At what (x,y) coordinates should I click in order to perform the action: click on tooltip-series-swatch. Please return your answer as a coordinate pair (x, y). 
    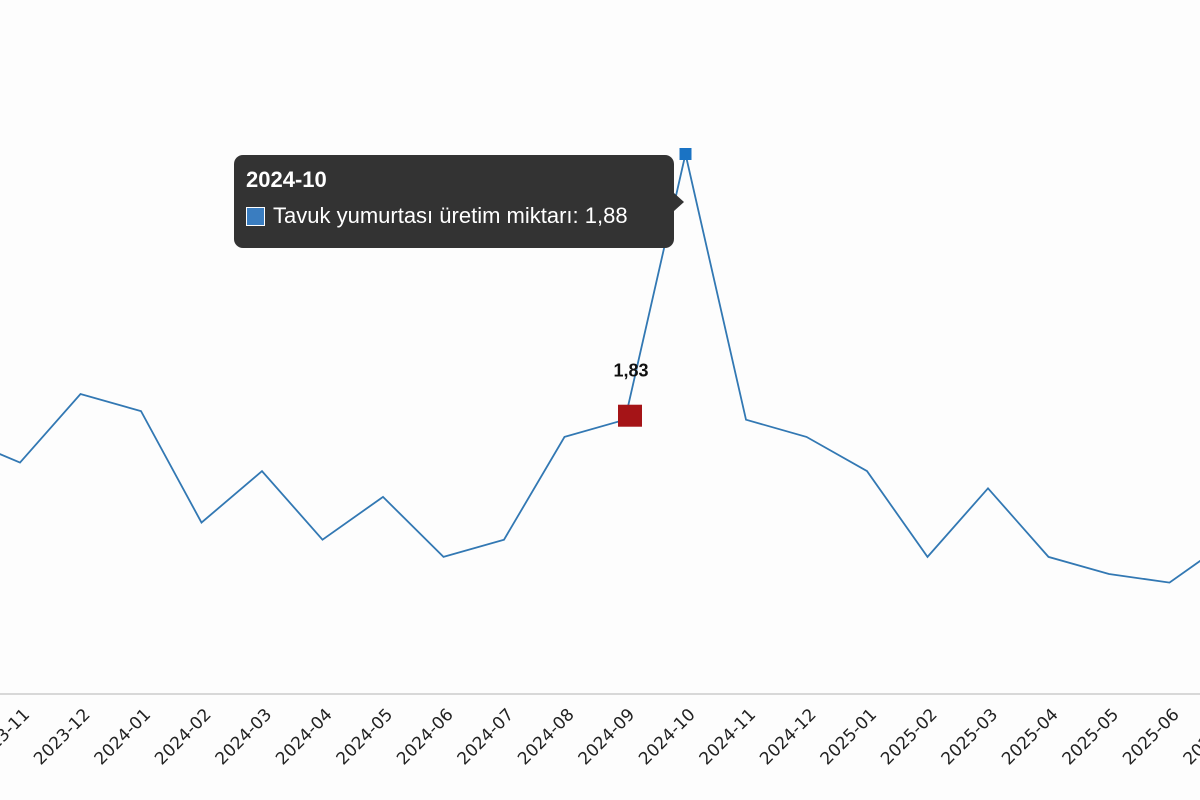
    Looking at the image, I should click on (255, 216).